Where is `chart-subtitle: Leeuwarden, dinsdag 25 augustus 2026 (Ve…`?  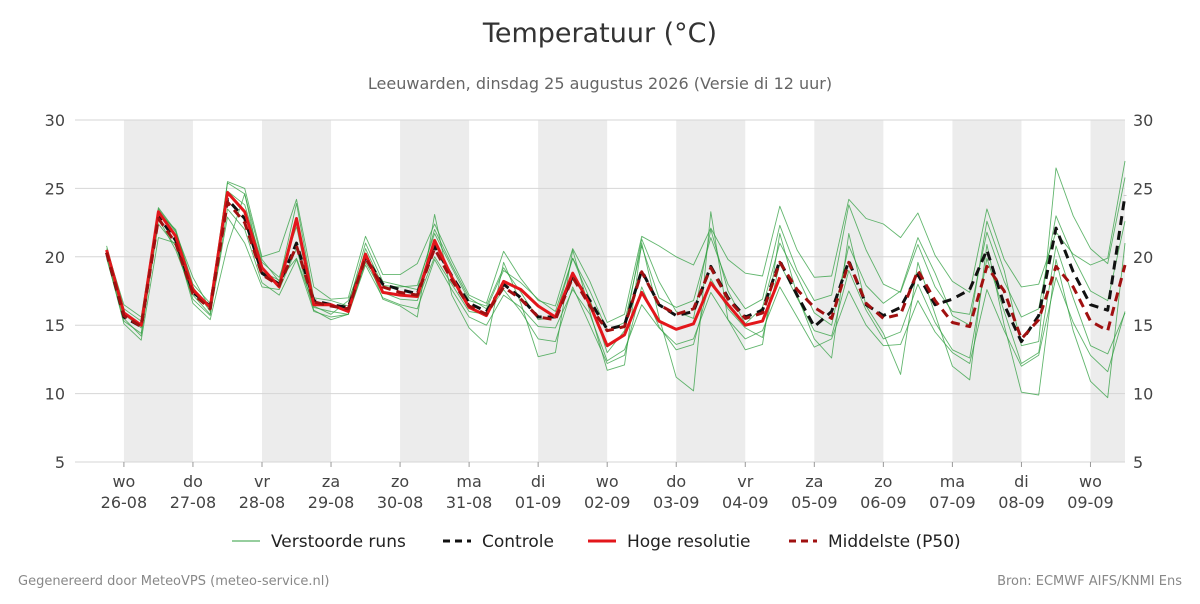
chart-subtitle: Leeuwarden, dinsdag 25 augustus 2026 (Ve… is located at coordinates (600, 83).